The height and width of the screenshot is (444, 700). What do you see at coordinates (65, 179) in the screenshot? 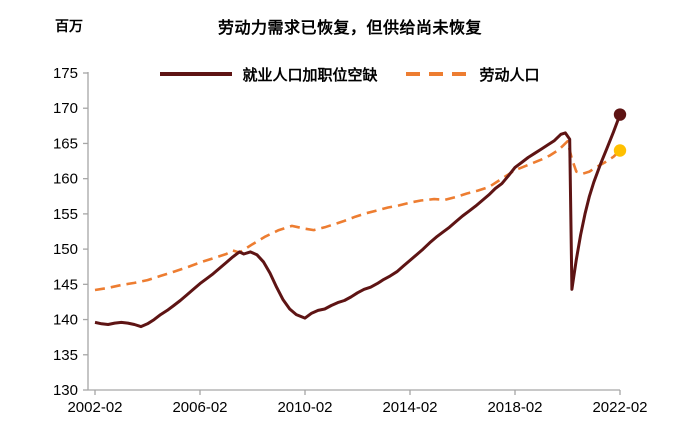
I see `y-axis-tick-label: 160` at bounding box center [65, 179].